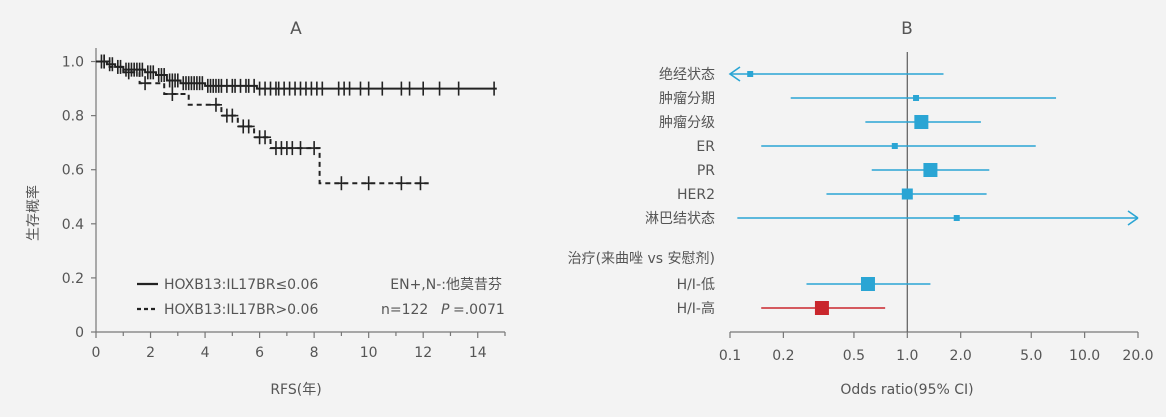 The image size is (1166, 417). What do you see at coordinates (687, 98) in the screenshot?
I see `forest-row-label: 肿瘤分期` at bounding box center [687, 98].